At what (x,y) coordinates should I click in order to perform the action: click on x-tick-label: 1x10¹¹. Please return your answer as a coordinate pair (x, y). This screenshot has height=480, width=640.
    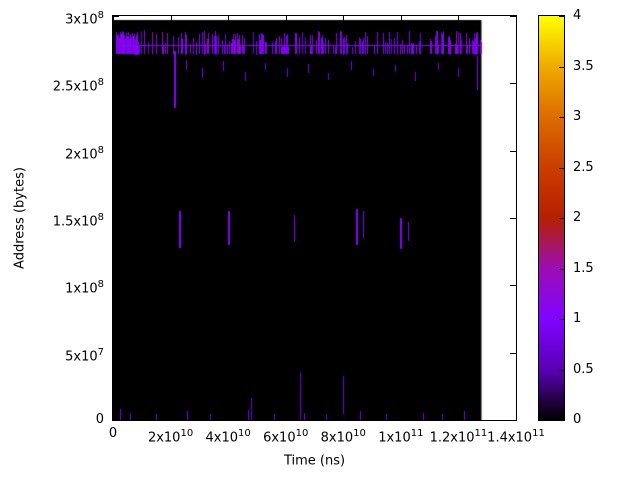
    Looking at the image, I should click on (401, 437).